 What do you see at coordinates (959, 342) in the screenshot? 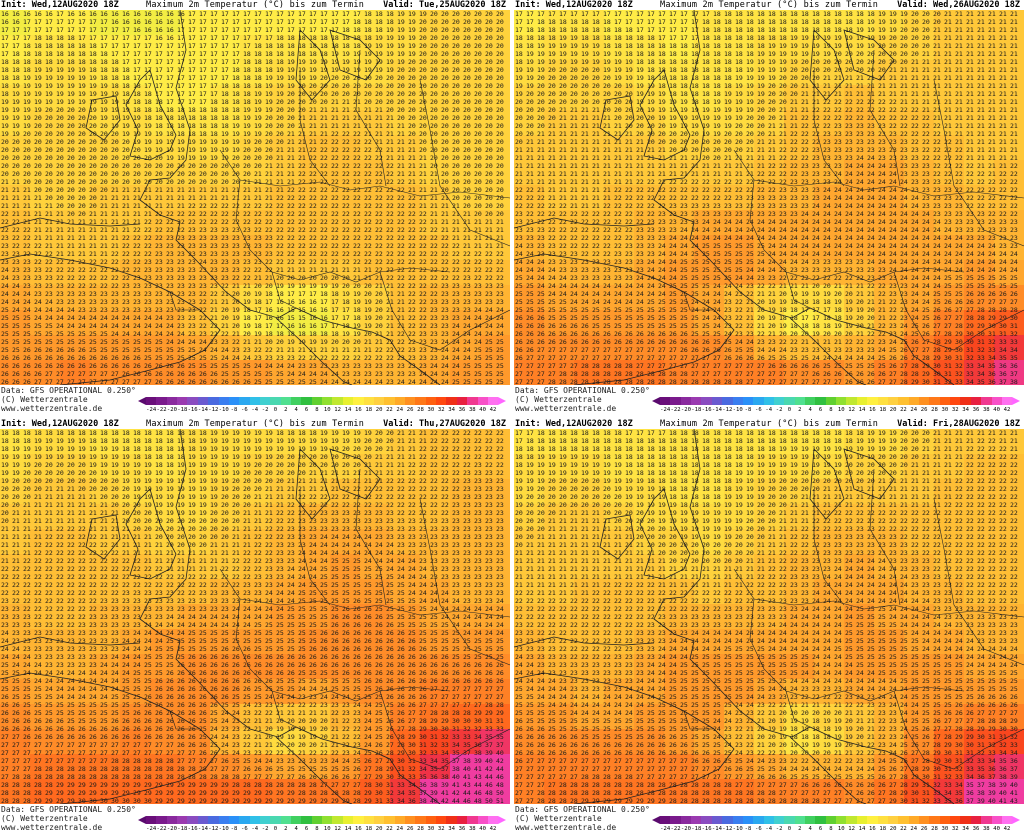
I see `temperature-value: 30` at bounding box center [959, 342].